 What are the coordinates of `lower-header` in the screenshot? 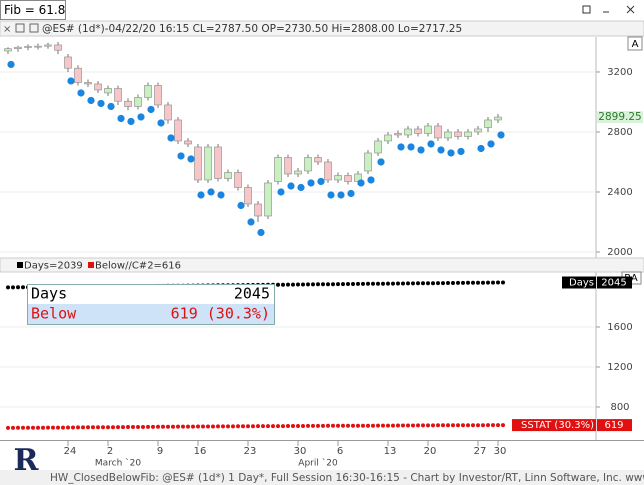 It's located at (322, 265).